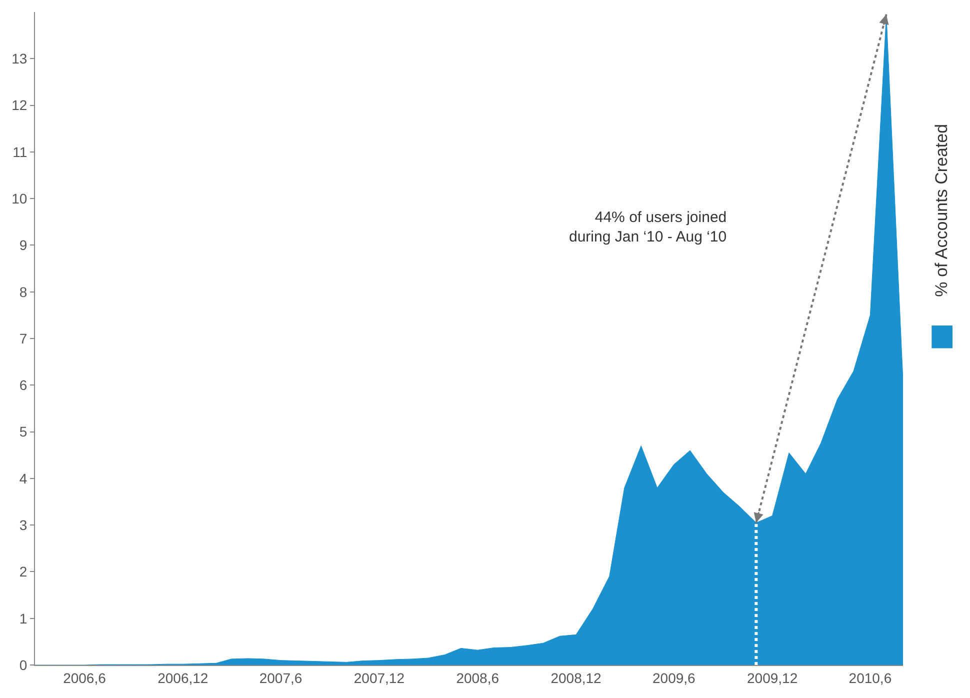 The width and height of the screenshot is (970, 698). Describe the element at coordinates (648, 227) in the screenshot. I see `annotation: 44% of users joined during Jan ‘10 - Aug ‘10` at that location.